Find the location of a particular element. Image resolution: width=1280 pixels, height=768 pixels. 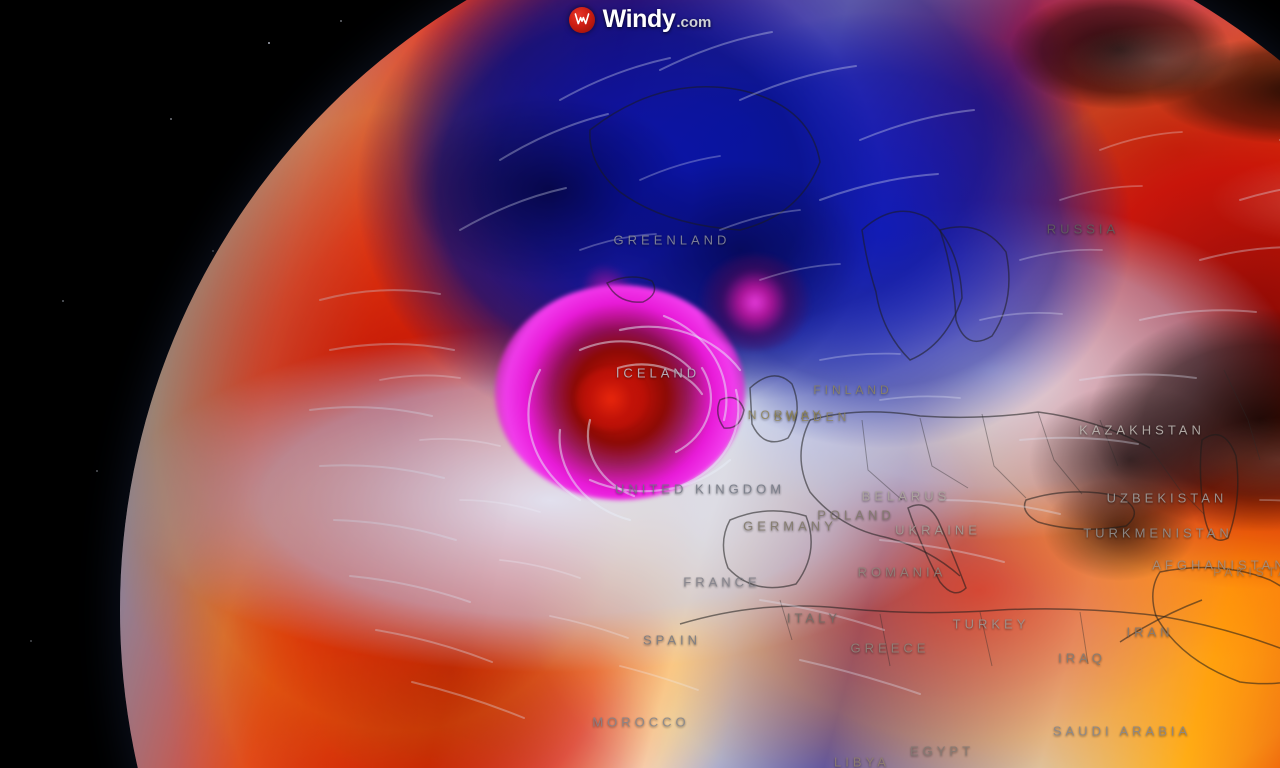

brand-name: Windy is located at coordinates (639, 19).